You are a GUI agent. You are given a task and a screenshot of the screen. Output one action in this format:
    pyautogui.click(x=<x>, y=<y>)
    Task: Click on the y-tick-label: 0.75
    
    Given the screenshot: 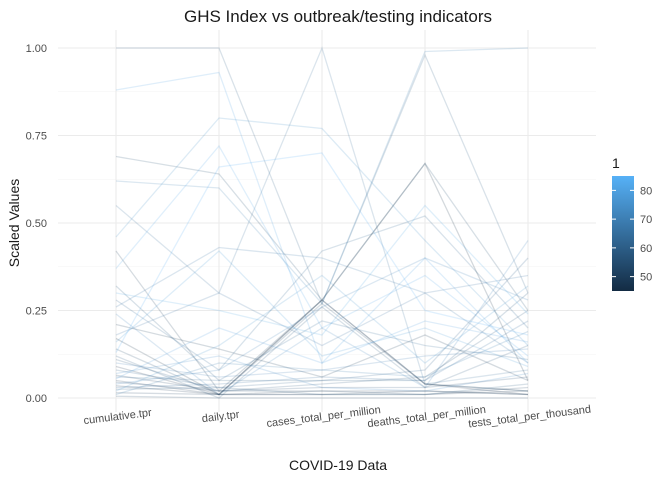 What is the action you would take?
    pyautogui.click(x=36, y=137)
    